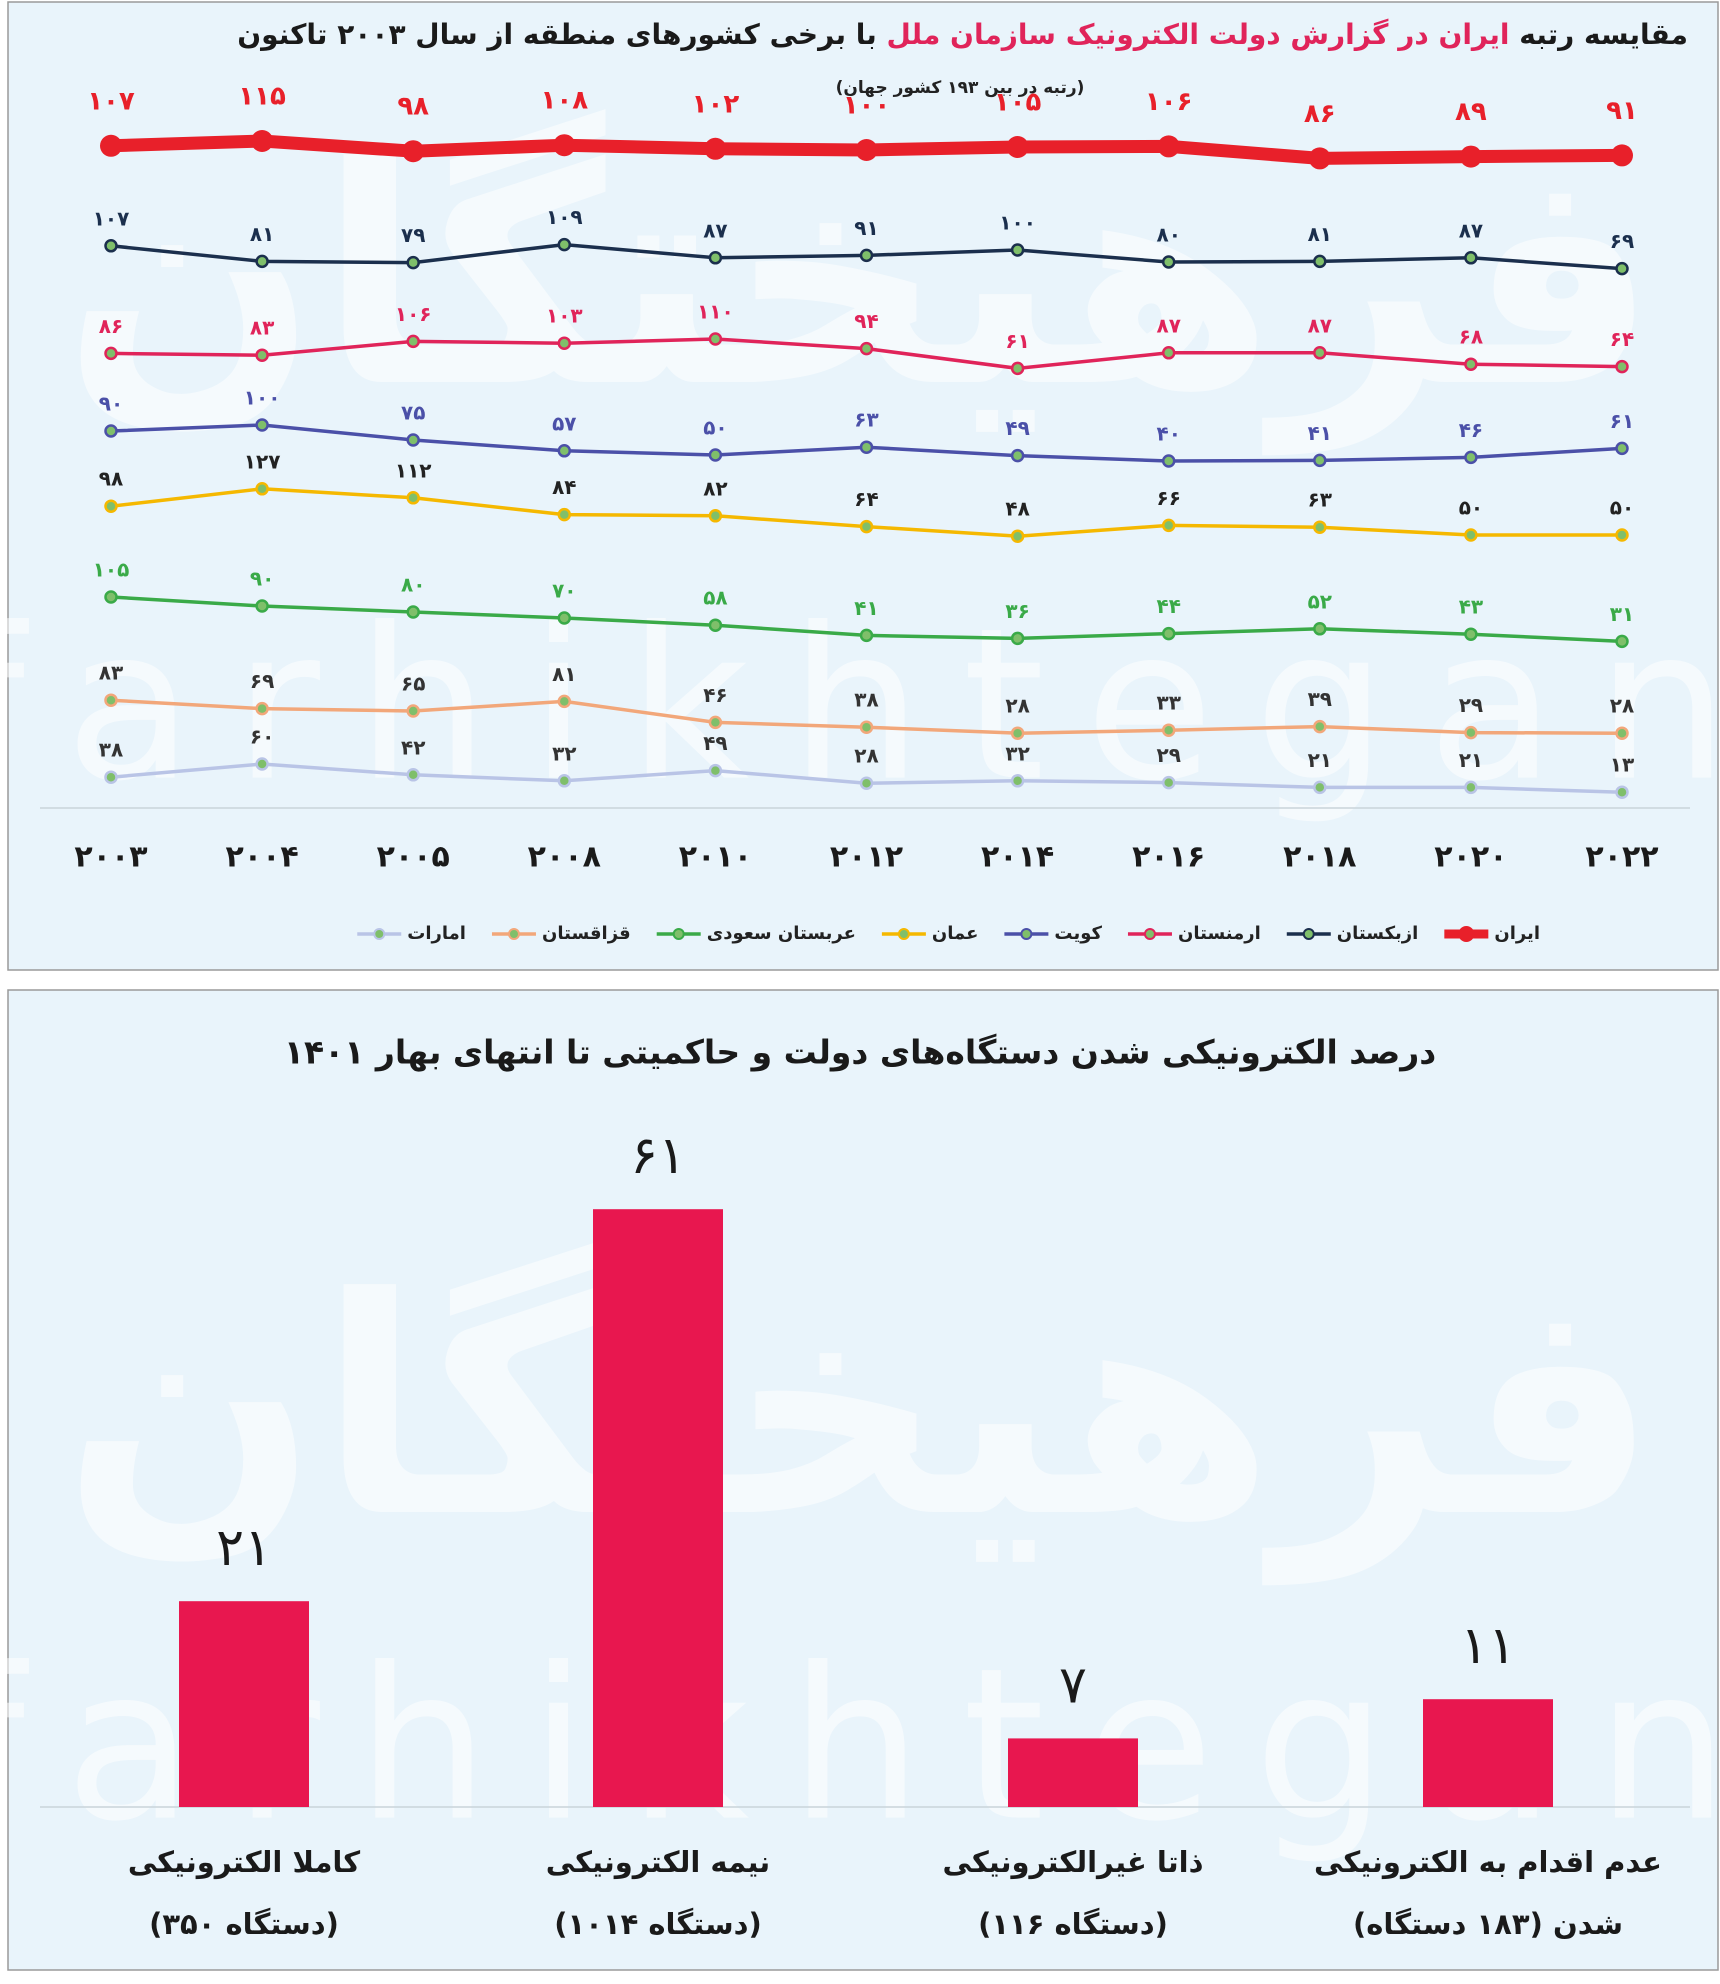  I want to click on data-label: ۶۴, so click(866, 499).